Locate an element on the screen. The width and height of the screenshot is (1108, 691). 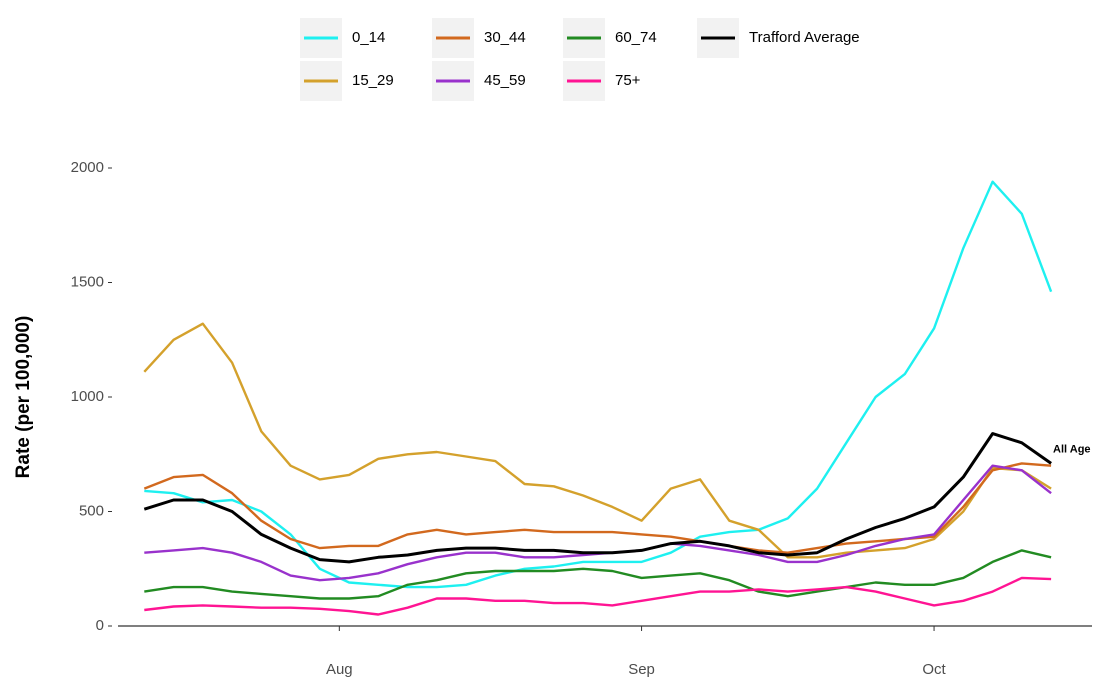
y-tick-label: 500 is located at coordinates (91, 510).